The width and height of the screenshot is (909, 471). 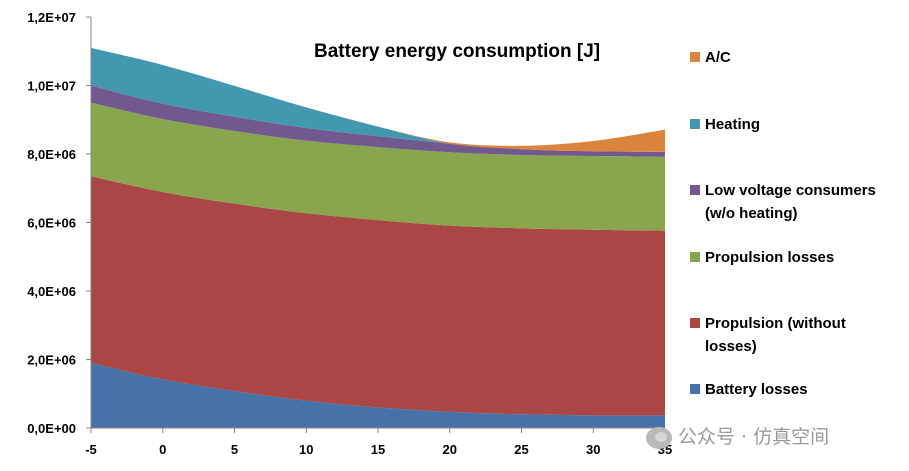 I want to click on area-battery-losses, so click(x=378, y=395).